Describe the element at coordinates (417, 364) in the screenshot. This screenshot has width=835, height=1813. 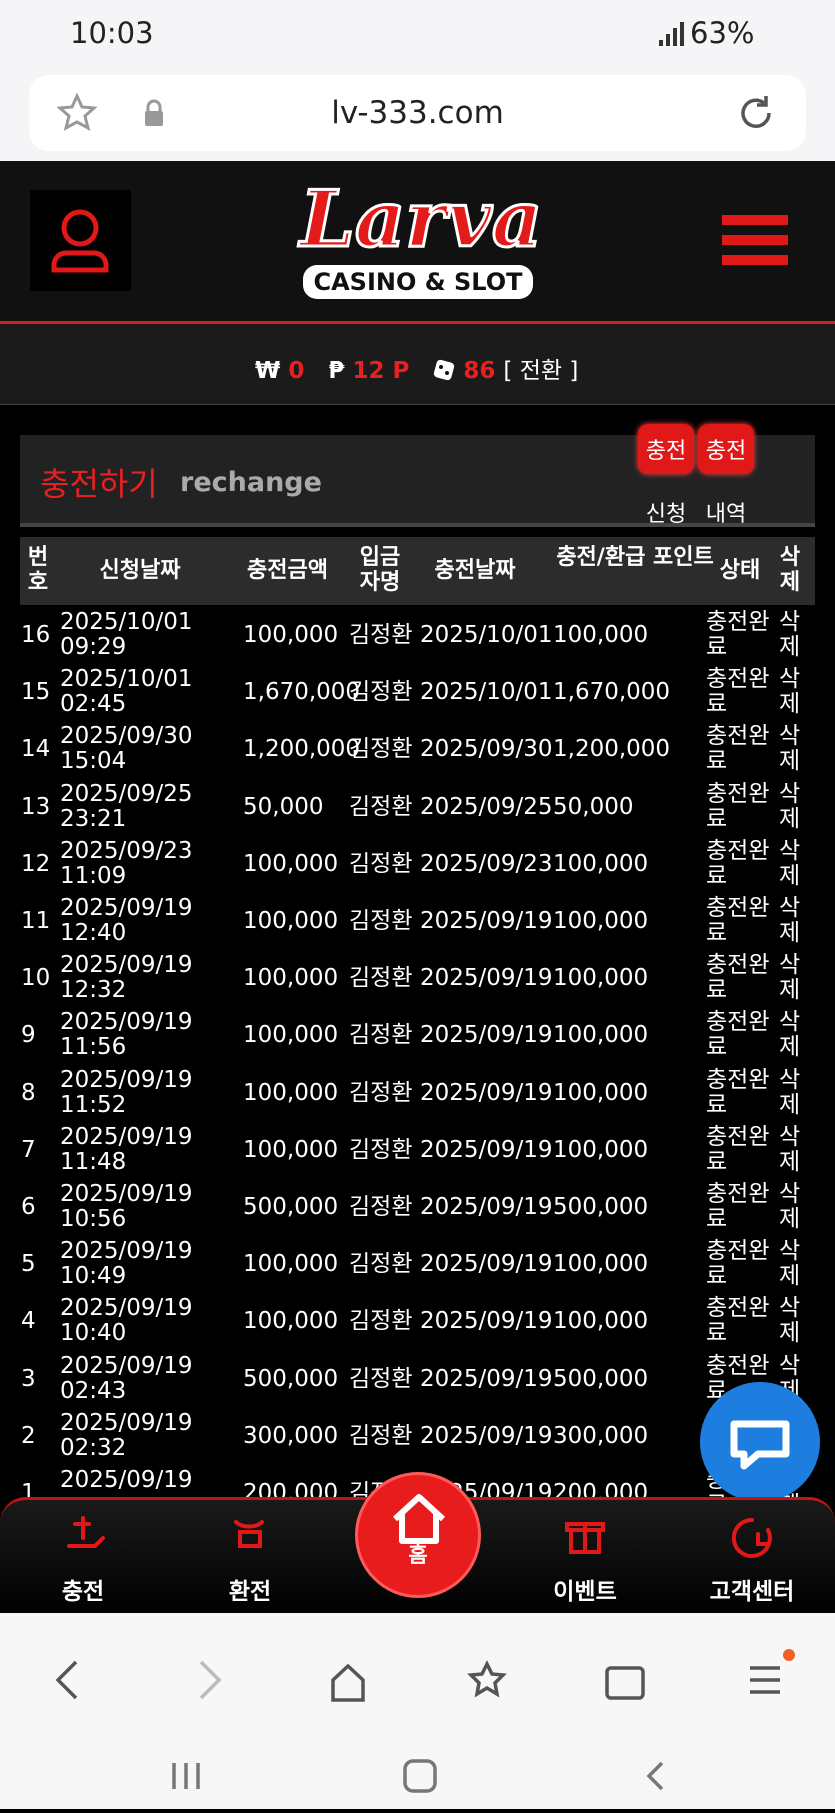
I see `balance-bar: ₩ 0 ₱ 12 P 86 [ 전환 ]` at that location.